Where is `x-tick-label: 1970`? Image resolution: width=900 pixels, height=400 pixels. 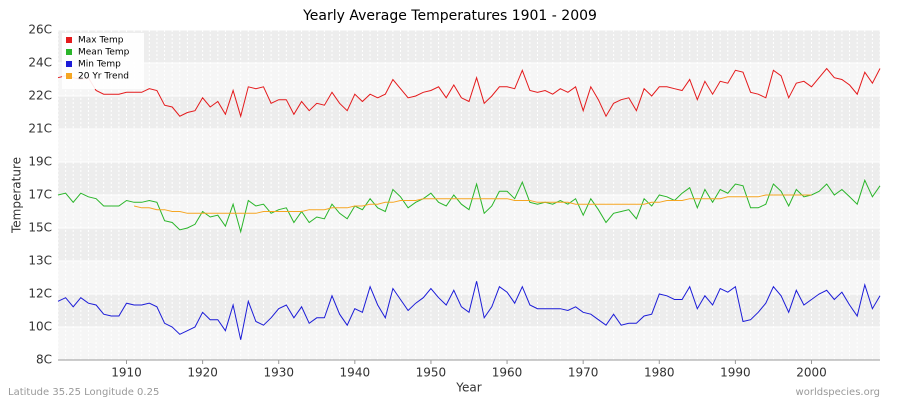 x-tick-label: 1970 is located at coordinates (583, 373).